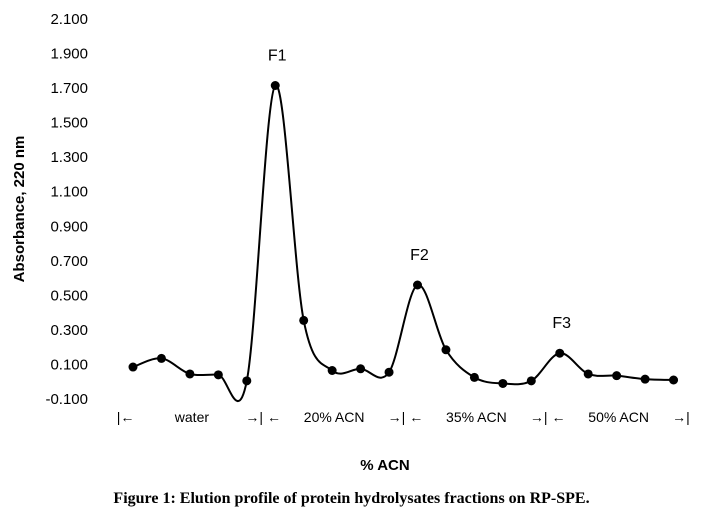 The height and width of the screenshot is (526, 703). Describe the element at coordinates (69, 88) in the screenshot. I see `y-tick-label: 1.700` at that location.